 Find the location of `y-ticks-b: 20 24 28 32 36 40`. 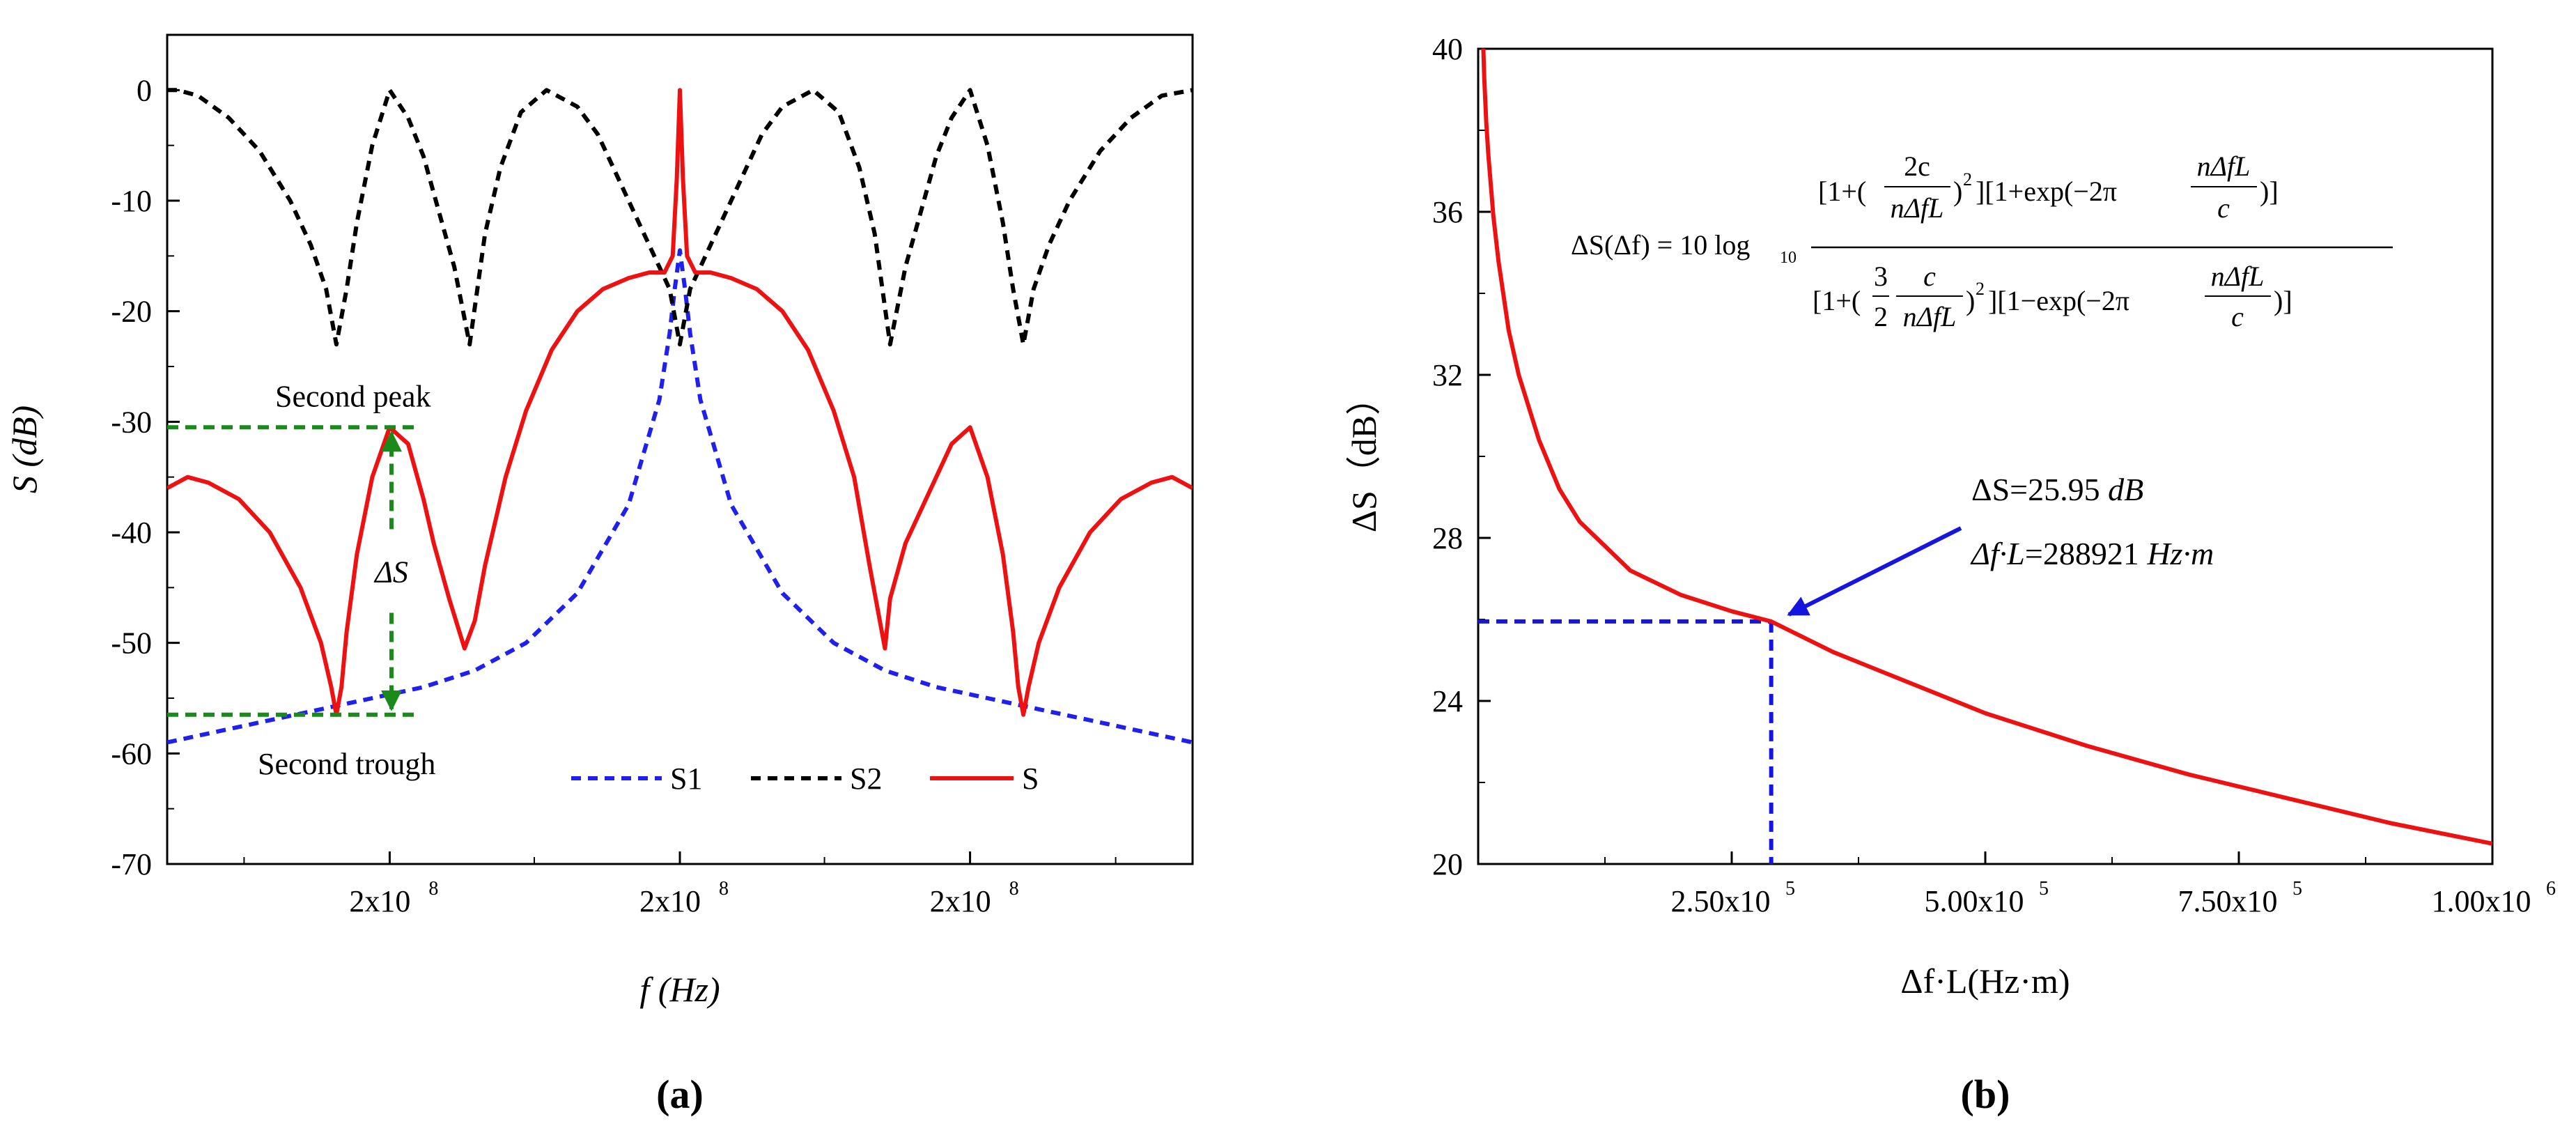

y-ticks-b: 20 24 28 32 36 40 is located at coordinates (1461, 456).